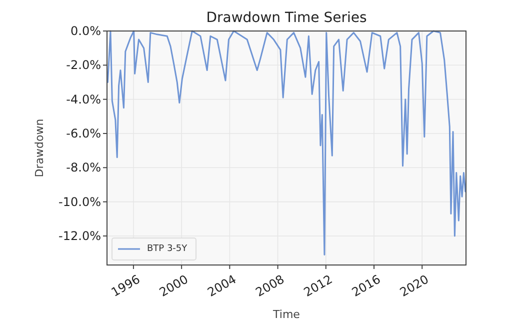 The image size is (511, 328). I want to click on y-tick-label: -2.0%, so click(83, 65).